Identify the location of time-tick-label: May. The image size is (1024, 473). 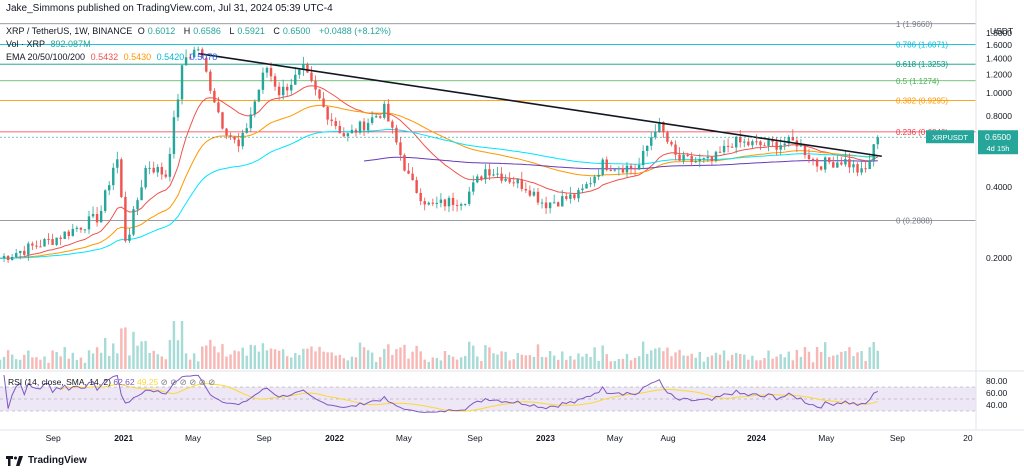
(826, 438).